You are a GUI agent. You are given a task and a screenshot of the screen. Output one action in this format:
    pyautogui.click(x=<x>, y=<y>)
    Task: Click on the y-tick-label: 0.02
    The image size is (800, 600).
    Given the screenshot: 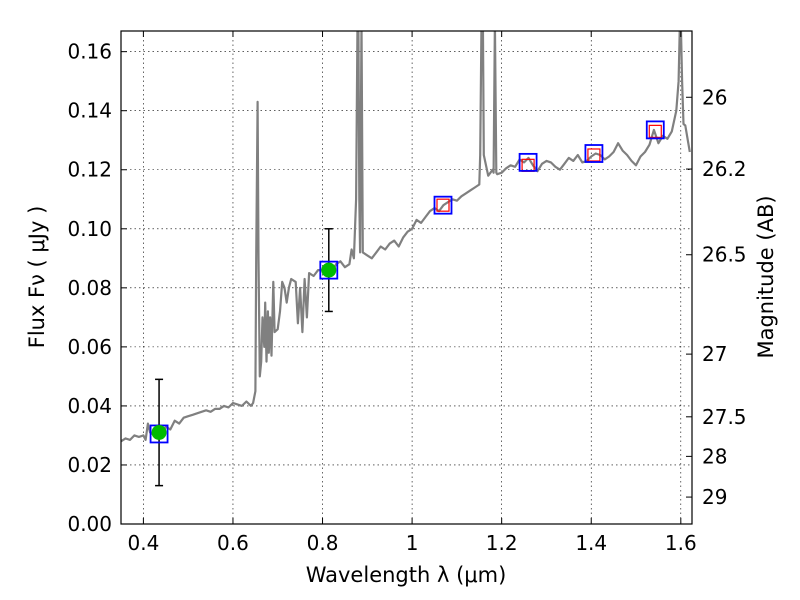 What is the action you would take?
    pyautogui.click(x=89, y=465)
    